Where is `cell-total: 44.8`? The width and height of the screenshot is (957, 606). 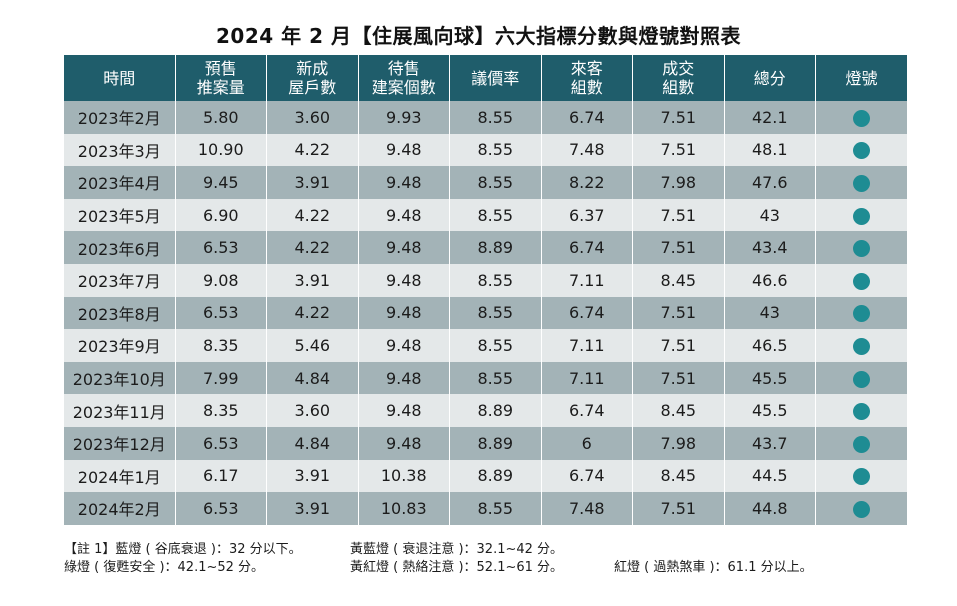
cell-total: 44.8 is located at coordinates (769, 508).